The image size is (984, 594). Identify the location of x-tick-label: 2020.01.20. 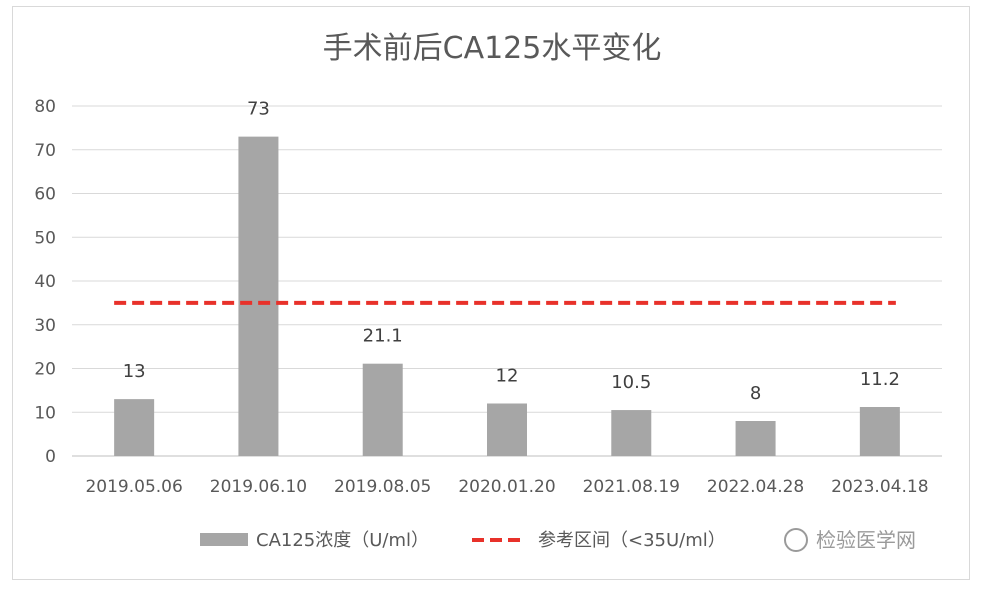
(506, 487).